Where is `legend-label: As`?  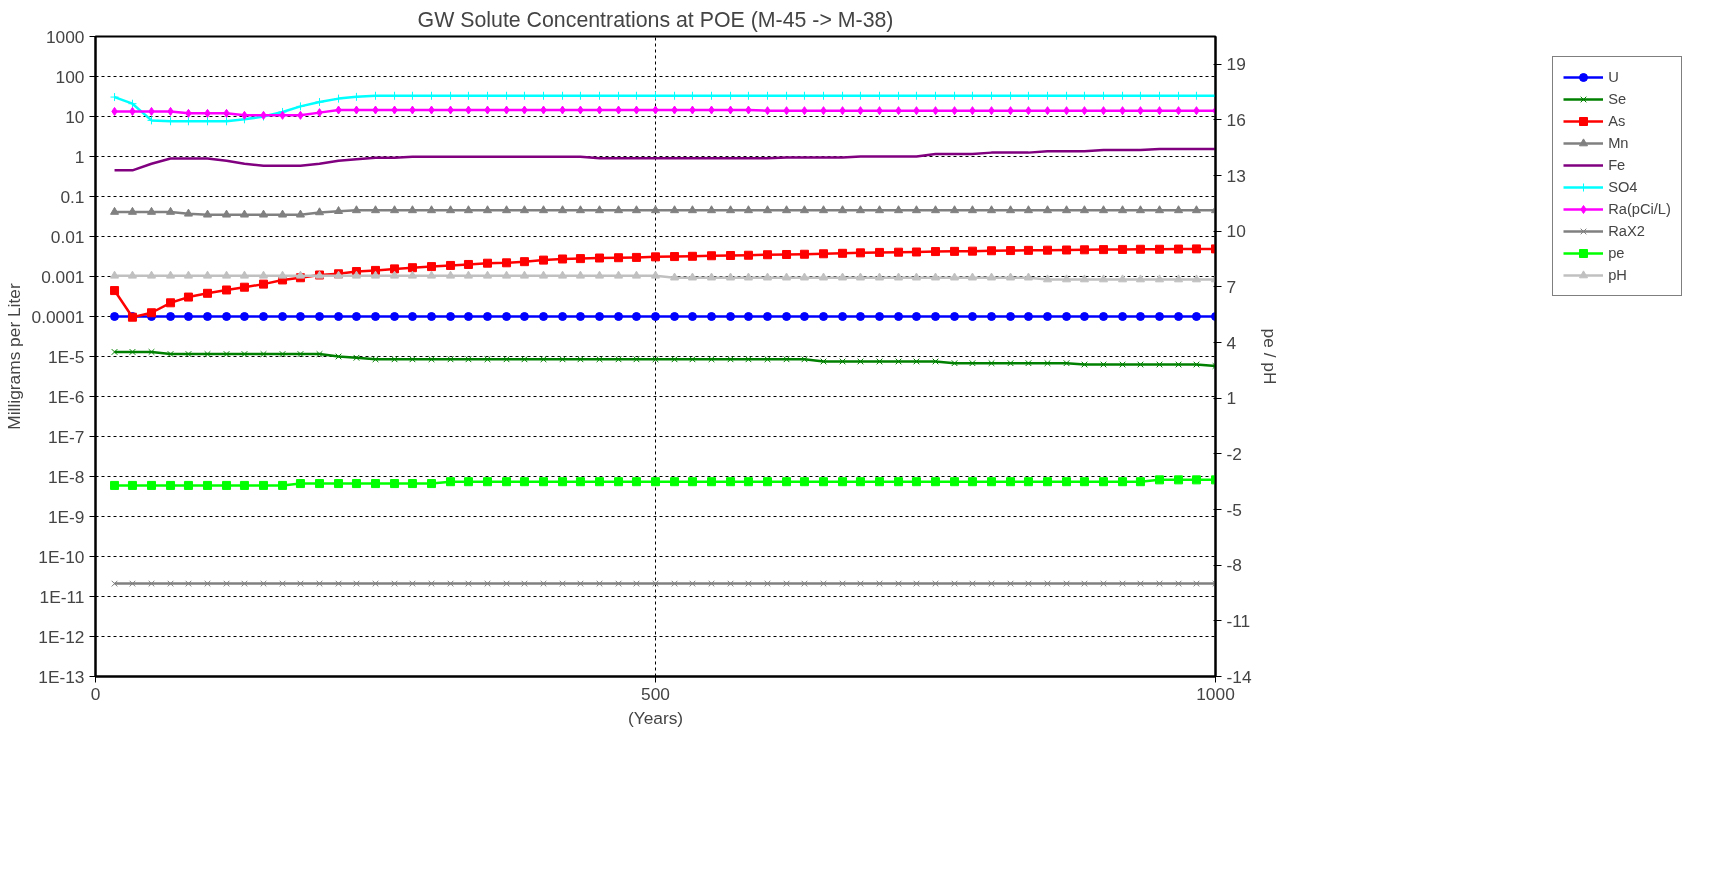 legend-label: As is located at coordinates (1617, 121).